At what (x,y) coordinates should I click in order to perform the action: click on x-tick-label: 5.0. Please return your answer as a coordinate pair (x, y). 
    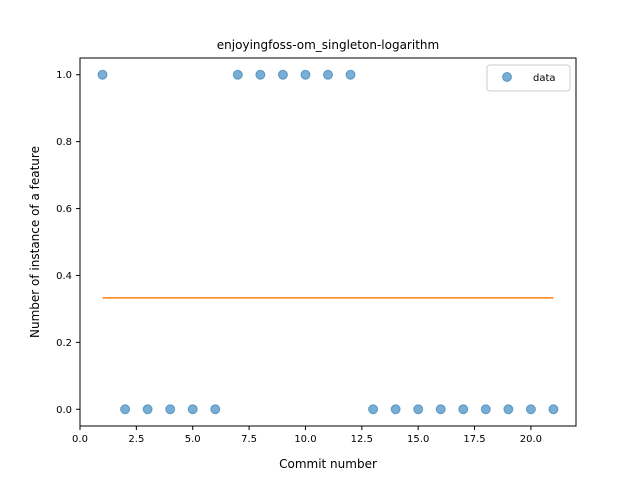
    Looking at the image, I should click on (193, 439).